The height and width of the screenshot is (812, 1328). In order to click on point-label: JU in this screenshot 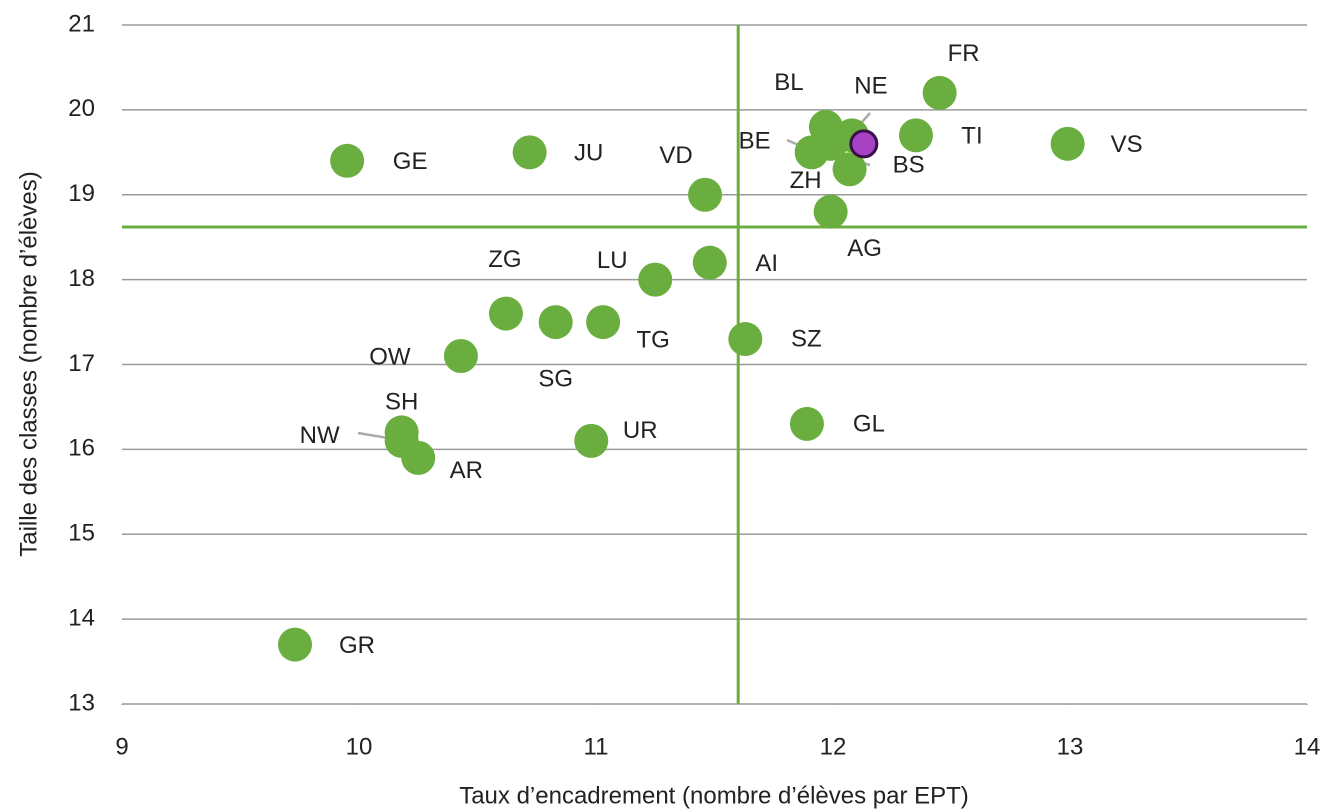, I will do `click(588, 153)`.